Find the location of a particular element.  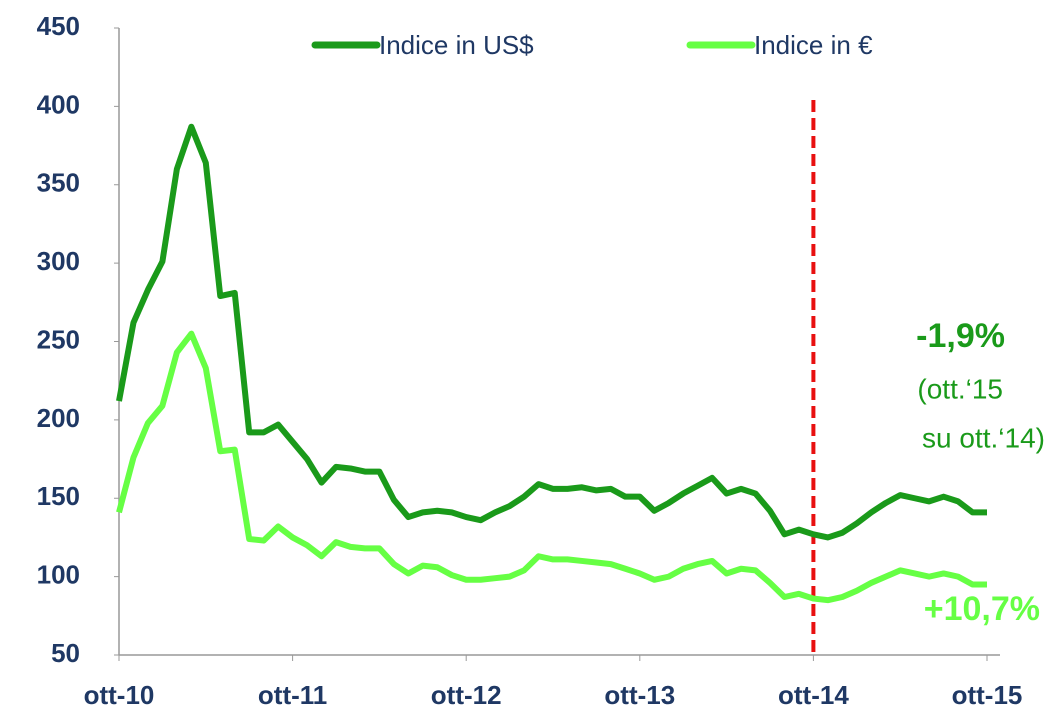

annotation: -1,9% is located at coordinates (960, 336).